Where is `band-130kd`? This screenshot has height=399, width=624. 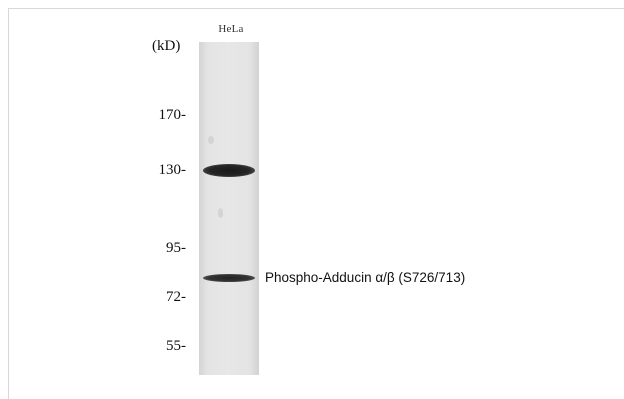
band-130kd is located at coordinates (229, 170).